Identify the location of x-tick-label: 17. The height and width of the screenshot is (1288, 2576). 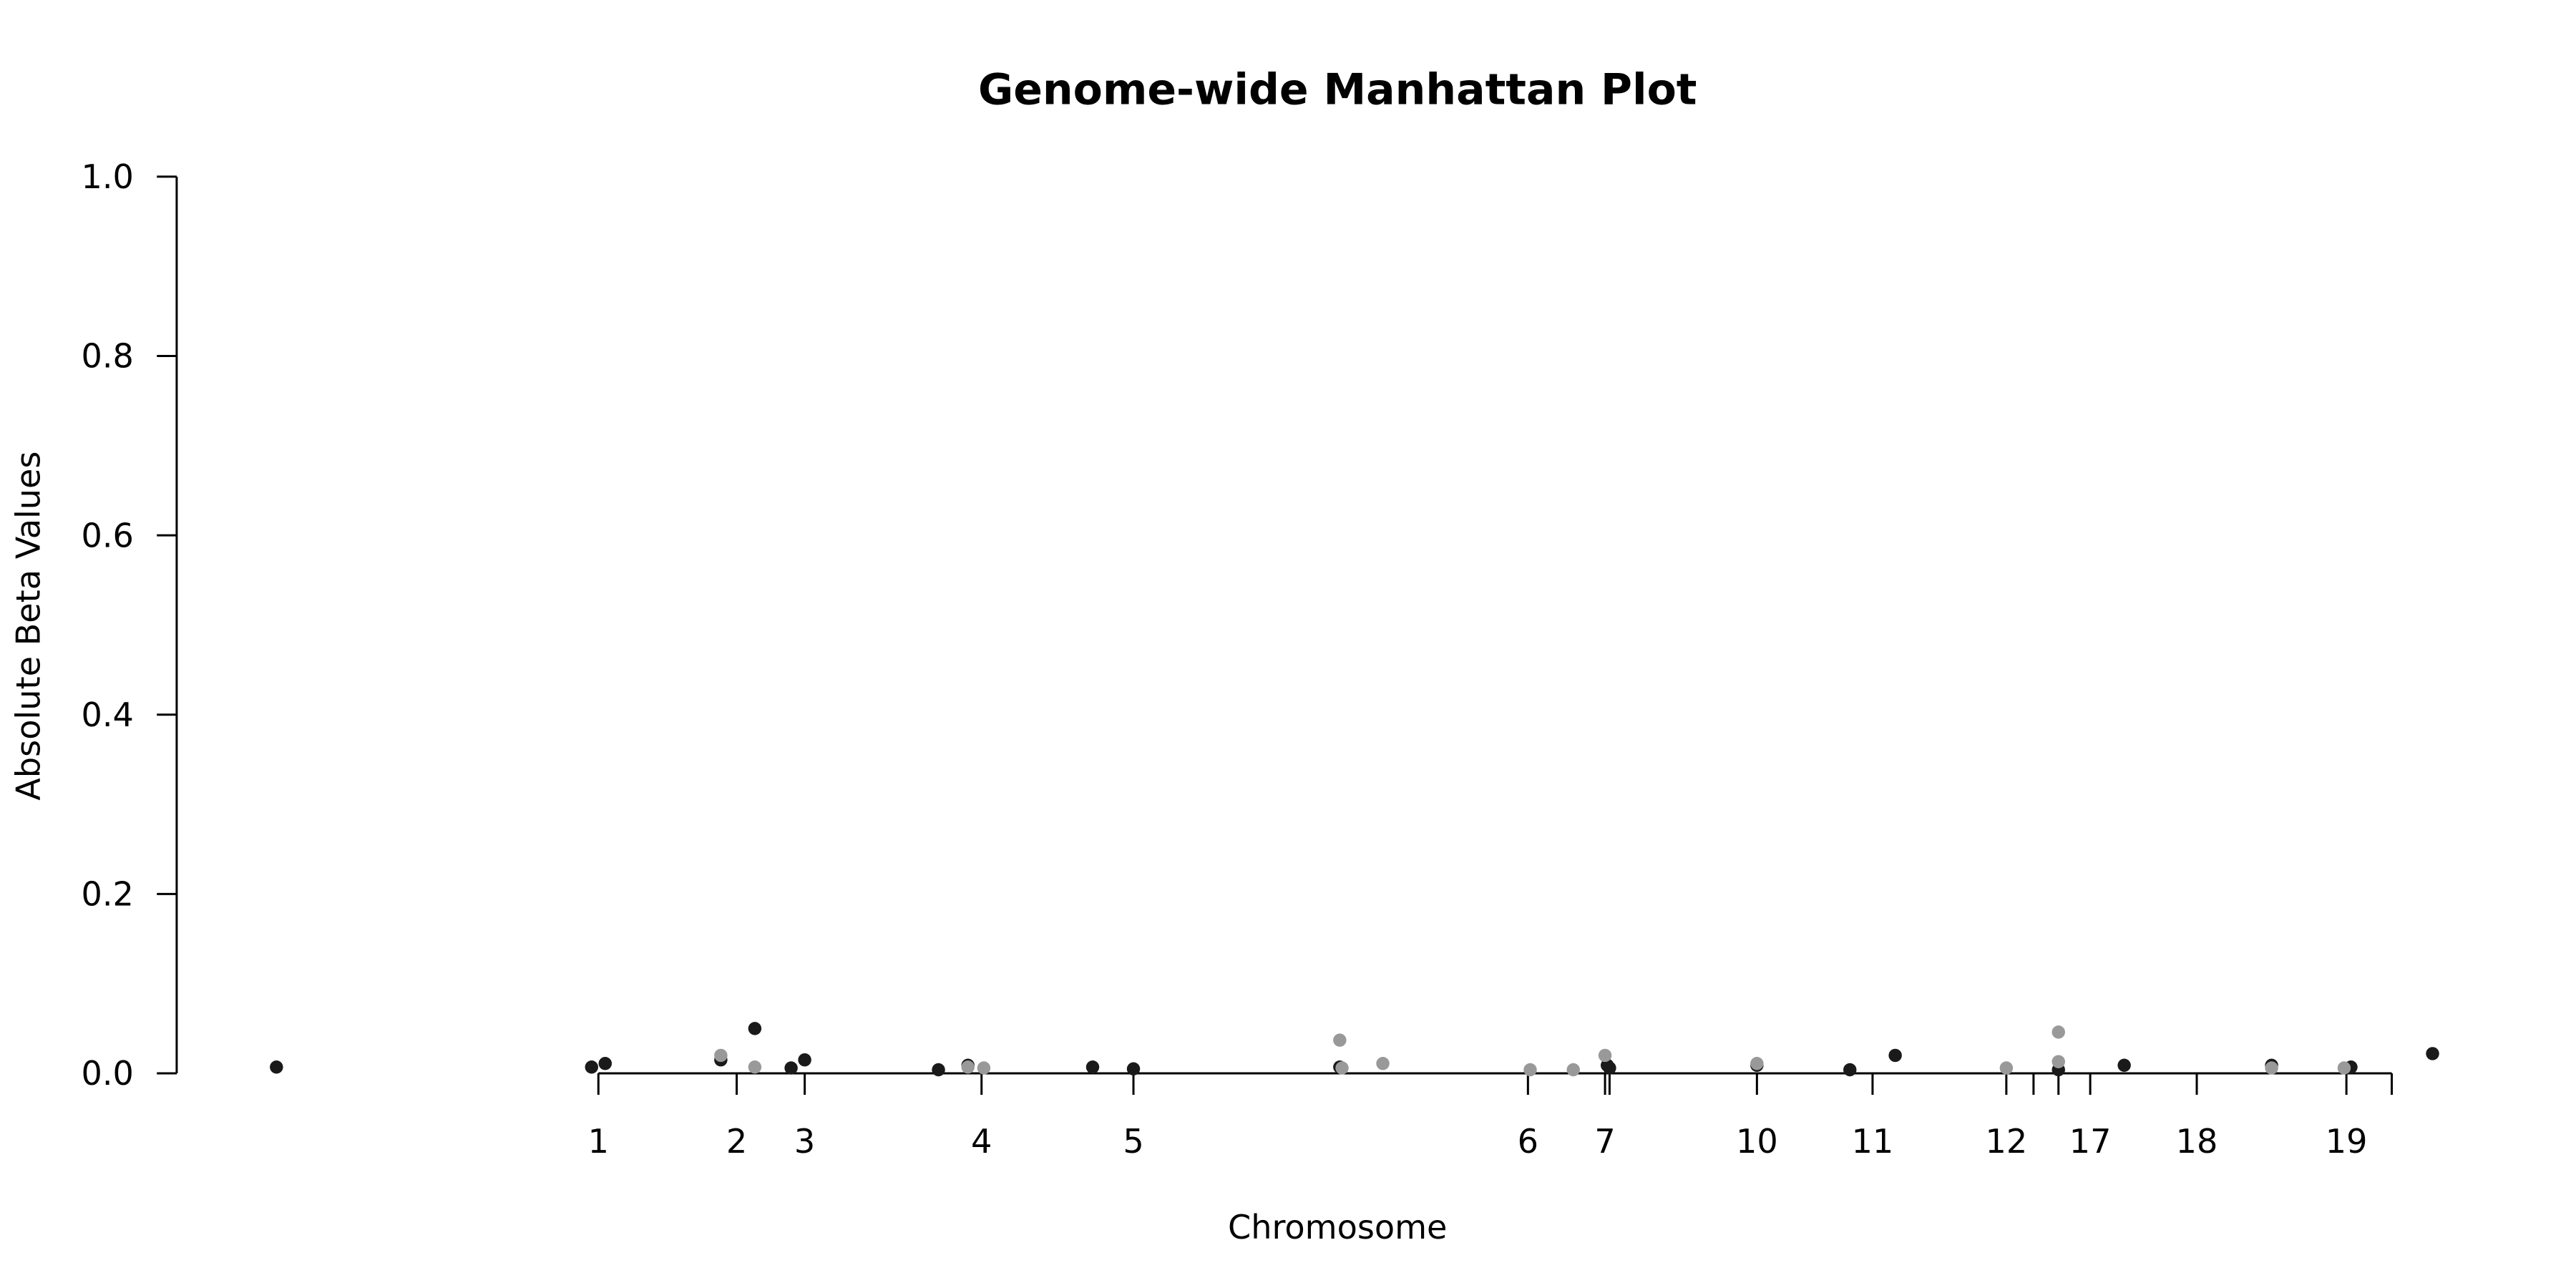
(2090, 1141).